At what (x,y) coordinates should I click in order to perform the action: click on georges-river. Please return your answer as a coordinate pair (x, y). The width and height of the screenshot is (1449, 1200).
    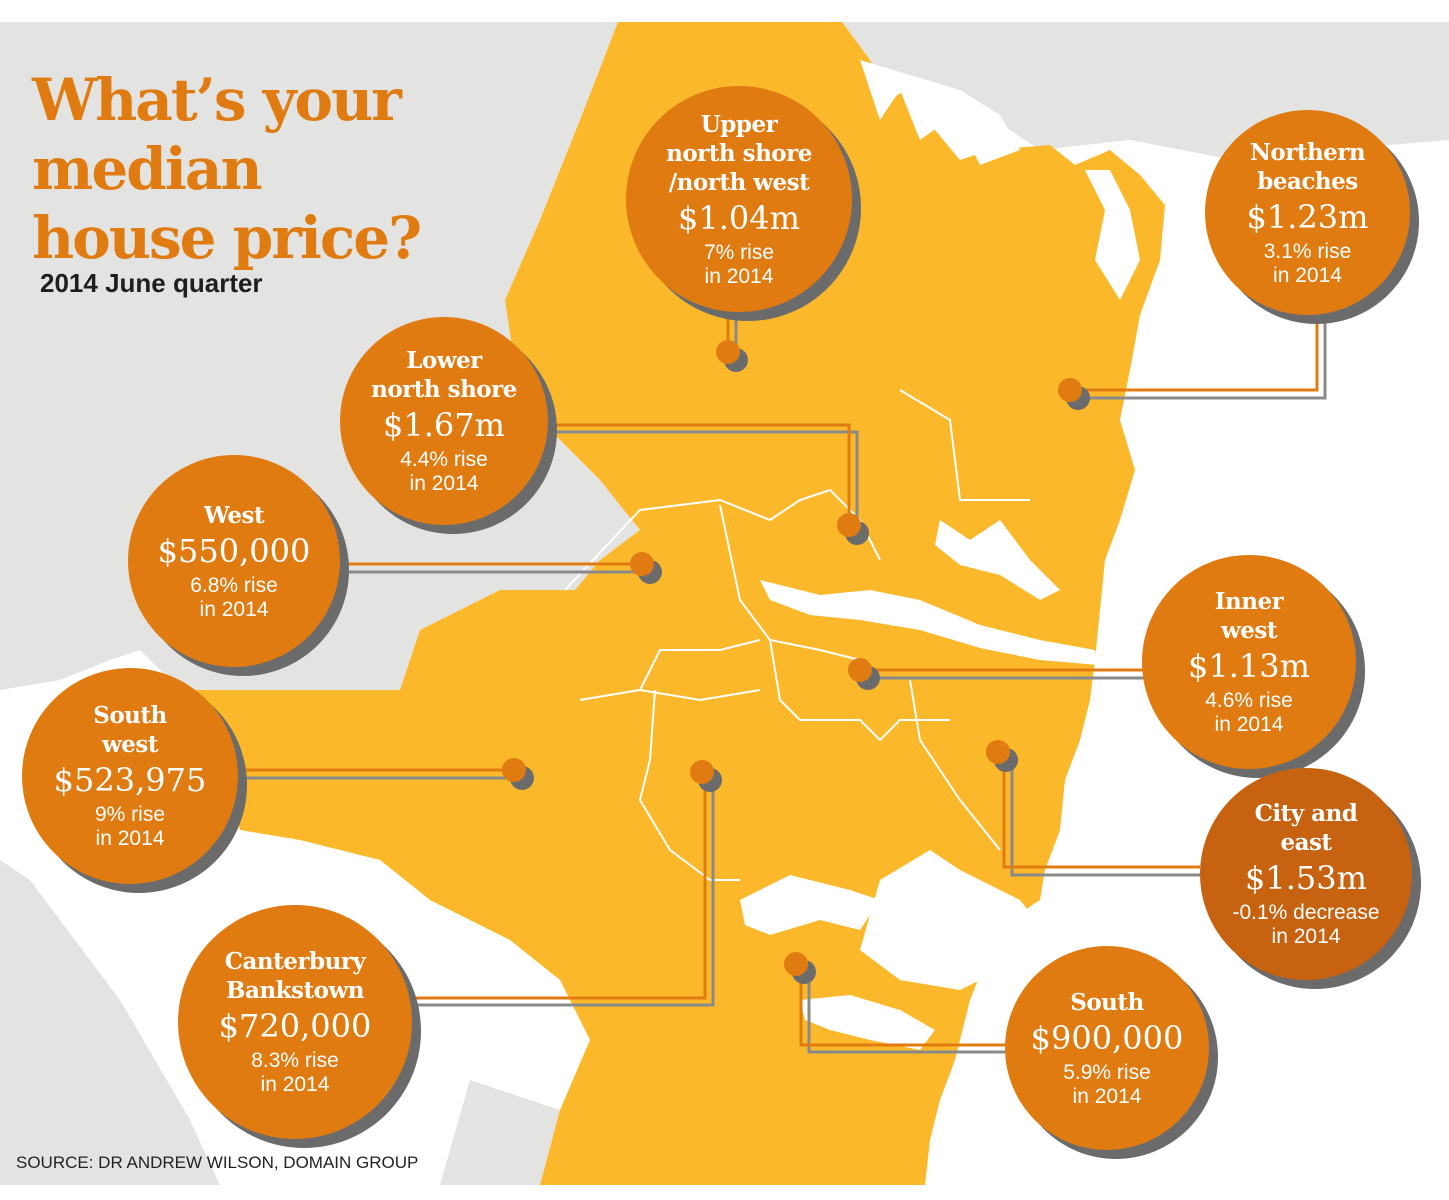
    Looking at the image, I should click on (810, 905).